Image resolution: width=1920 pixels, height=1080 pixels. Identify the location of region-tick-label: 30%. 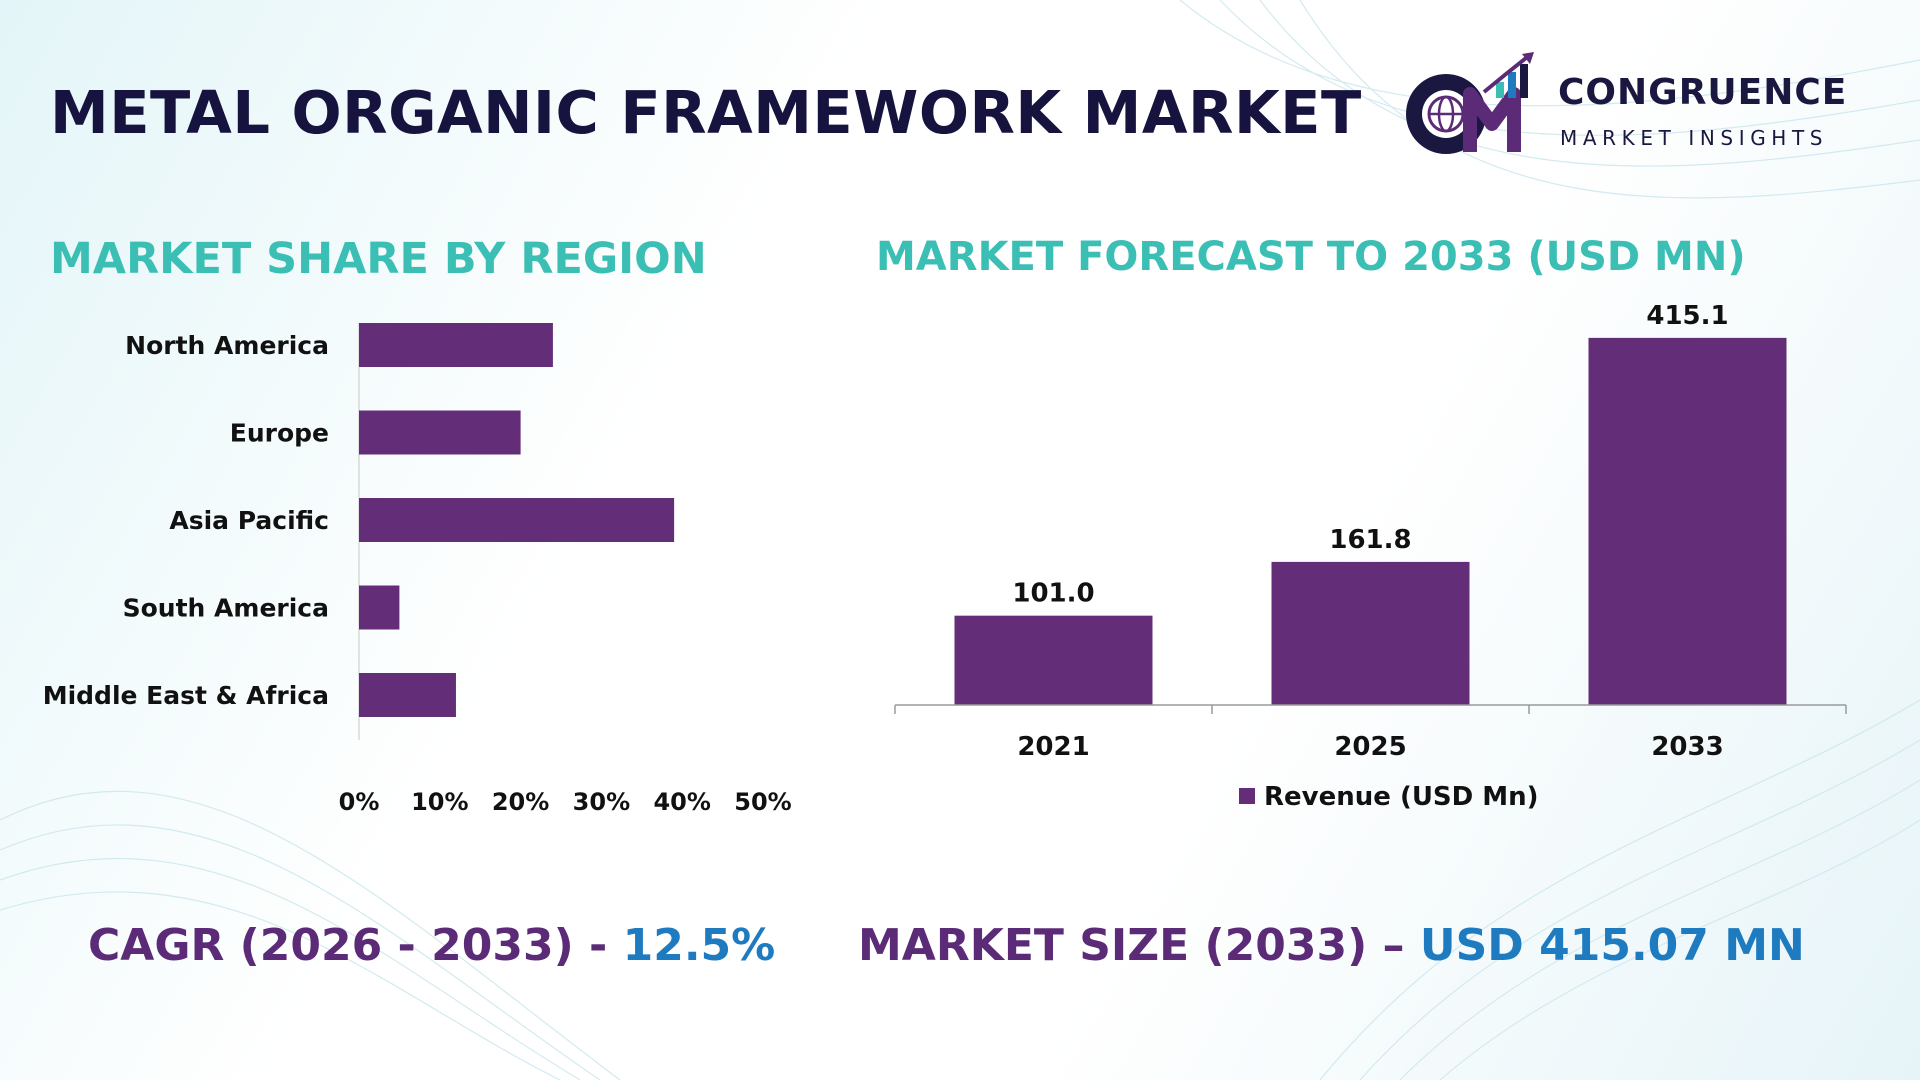
(601, 802).